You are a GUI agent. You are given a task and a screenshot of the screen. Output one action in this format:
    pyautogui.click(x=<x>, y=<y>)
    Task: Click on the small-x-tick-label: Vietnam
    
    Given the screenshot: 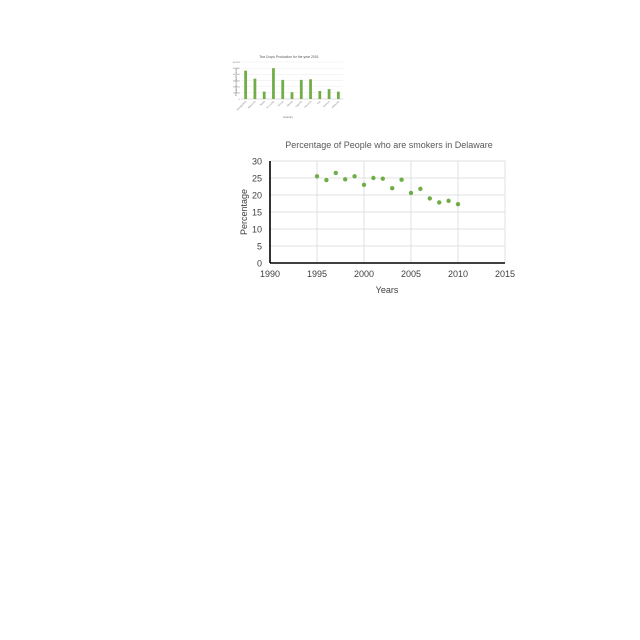 What is the action you would take?
    pyautogui.click(x=327, y=104)
    